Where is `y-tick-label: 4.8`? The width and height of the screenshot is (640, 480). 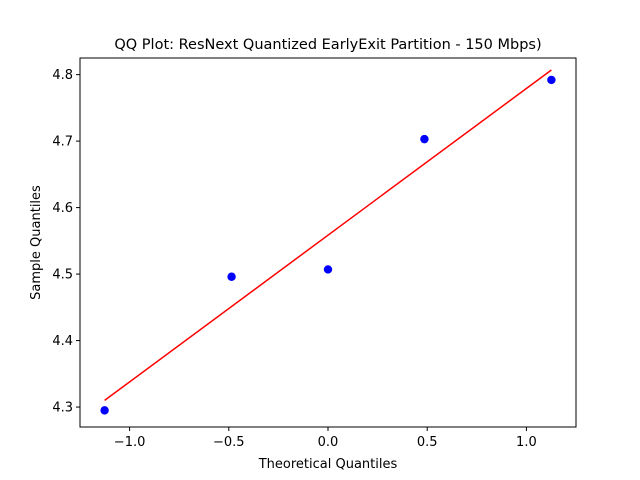
y-tick-label: 4.8 is located at coordinates (62, 75).